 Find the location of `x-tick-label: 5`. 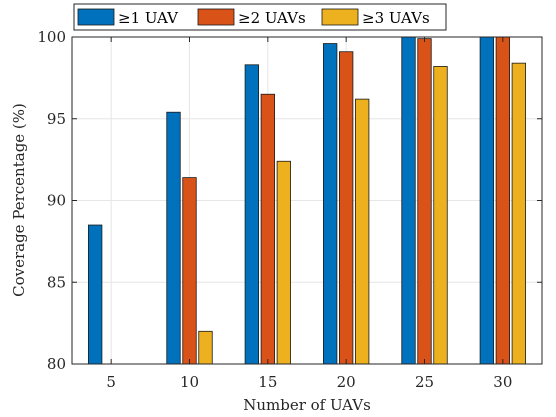

x-tick-label: 5 is located at coordinates (111, 382).